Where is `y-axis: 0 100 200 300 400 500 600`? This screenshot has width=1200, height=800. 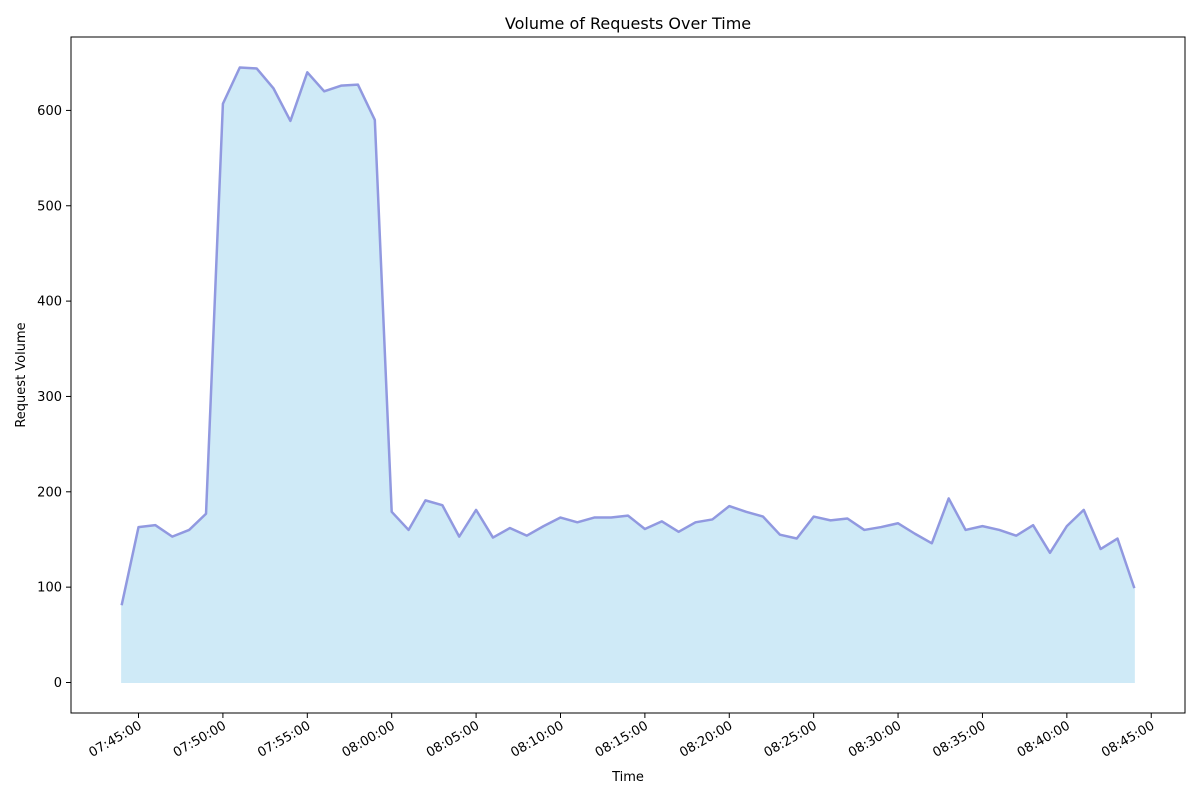 y-axis: 0 100 200 300 400 500 600 is located at coordinates (54, 397).